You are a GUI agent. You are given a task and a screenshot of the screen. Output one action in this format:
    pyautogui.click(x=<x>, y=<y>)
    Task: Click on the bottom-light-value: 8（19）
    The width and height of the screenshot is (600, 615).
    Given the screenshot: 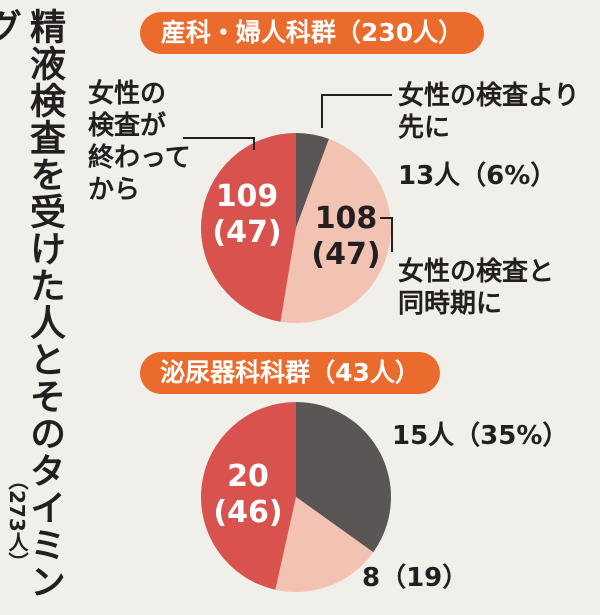 What is the action you would take?
    pyautogui.click(x=415, y=578)
    